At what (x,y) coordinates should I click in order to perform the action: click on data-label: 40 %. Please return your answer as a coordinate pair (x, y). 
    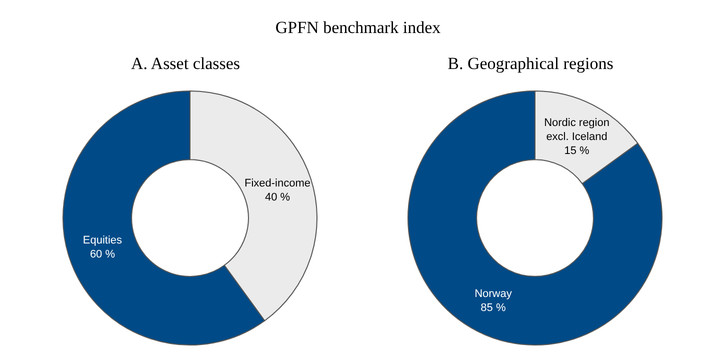
    Looking at the image, I should click on (277, 198).